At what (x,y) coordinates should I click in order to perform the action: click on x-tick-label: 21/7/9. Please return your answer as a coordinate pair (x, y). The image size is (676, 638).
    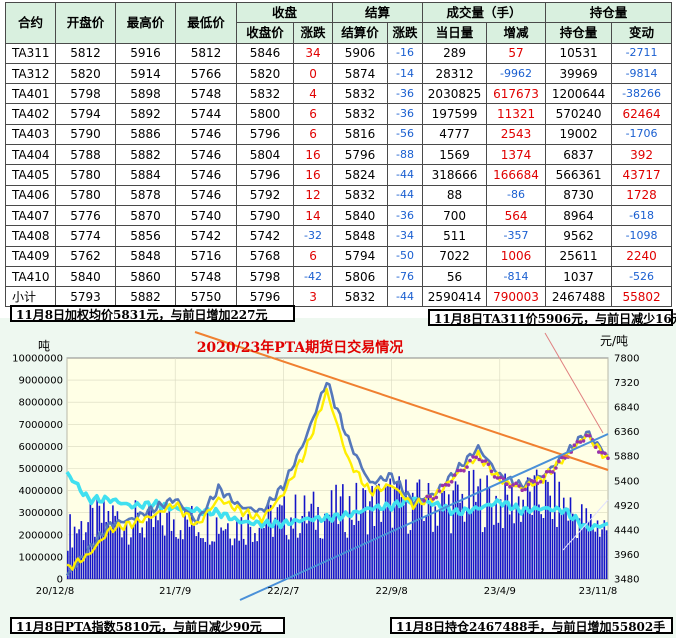
    Looking at the image, I should click on (175, 591).